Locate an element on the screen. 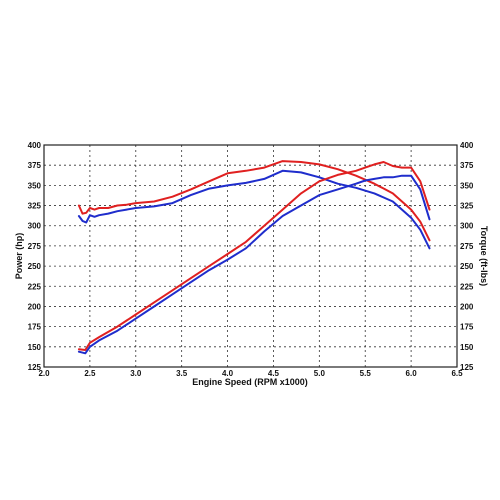 Image resolution: width=500 pixels, height=500 pixels. y-left-tick-label: 175 is located at coordinates (35, 327).